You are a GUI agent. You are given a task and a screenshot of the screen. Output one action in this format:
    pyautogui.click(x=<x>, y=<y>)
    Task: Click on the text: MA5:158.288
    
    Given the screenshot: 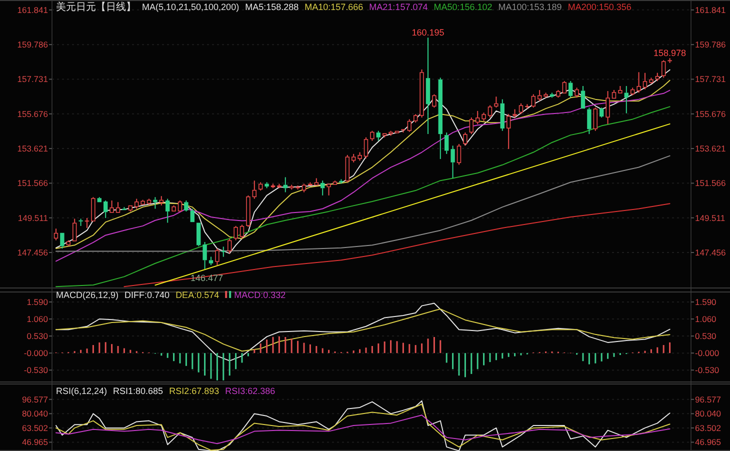 What is the action you would take?
    pyautogui.click(x=272, y=7)
    